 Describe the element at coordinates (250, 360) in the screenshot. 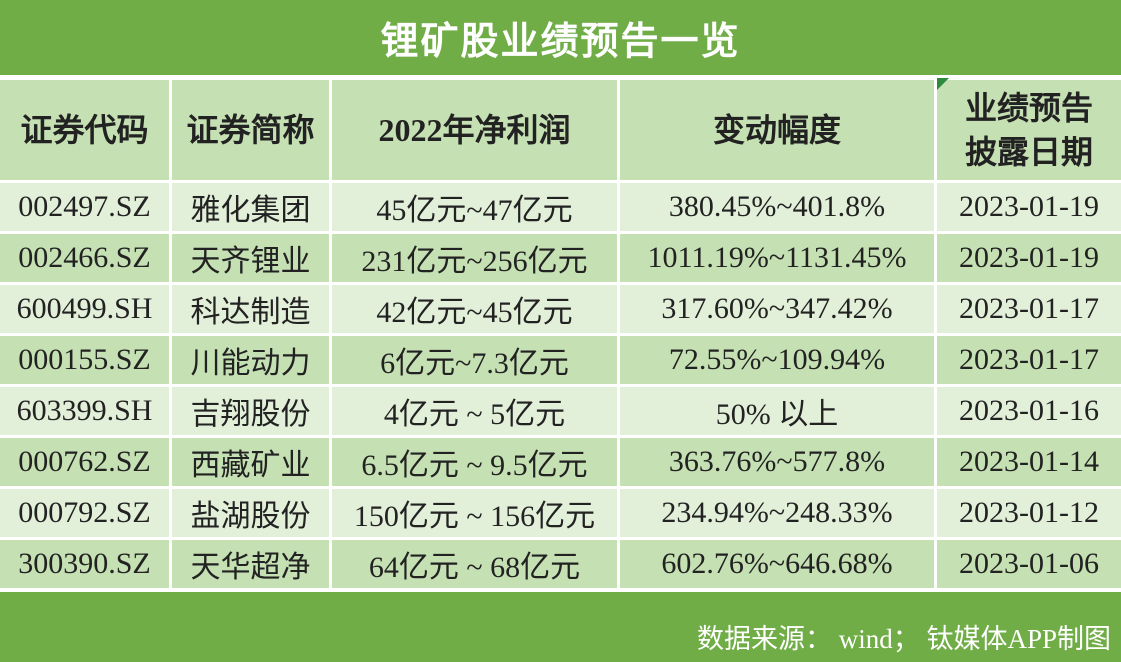

I see `table-cell: 川能动力` at that location.